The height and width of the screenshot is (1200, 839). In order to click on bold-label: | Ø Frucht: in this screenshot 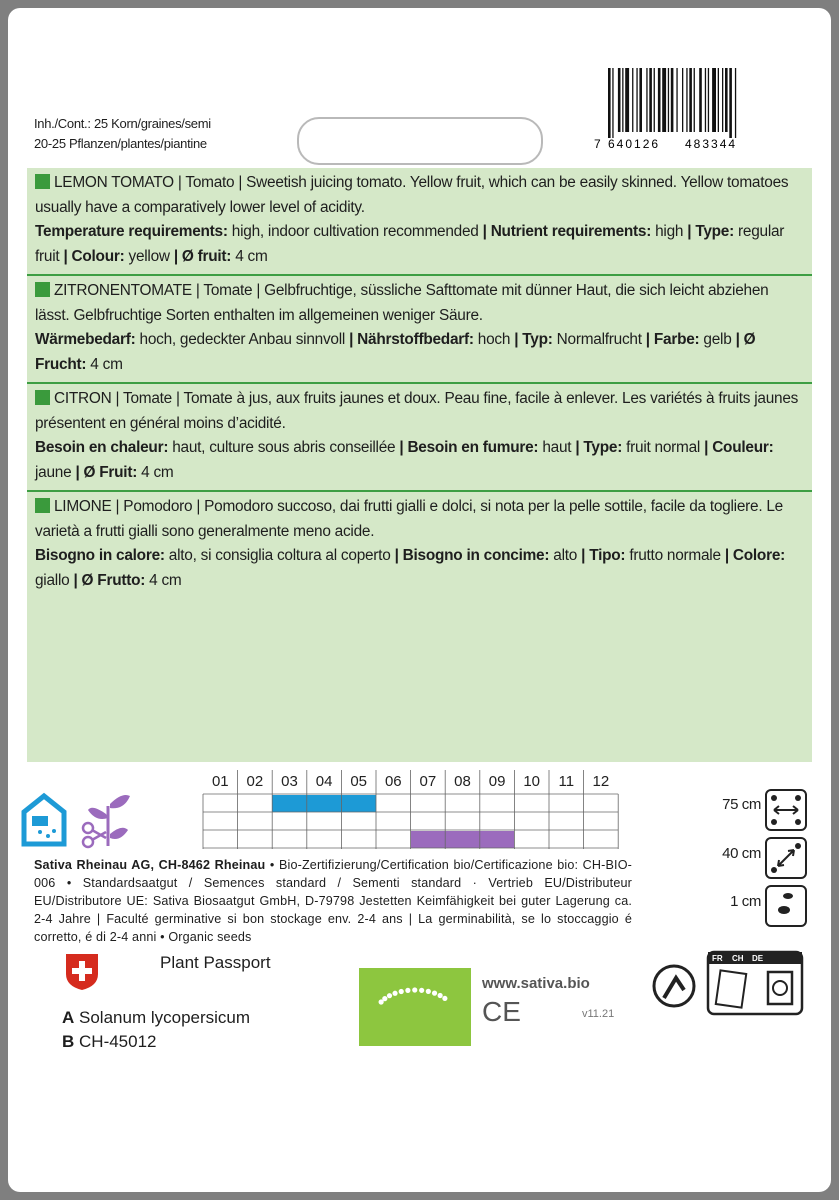, I will do `click(395, 352)`.